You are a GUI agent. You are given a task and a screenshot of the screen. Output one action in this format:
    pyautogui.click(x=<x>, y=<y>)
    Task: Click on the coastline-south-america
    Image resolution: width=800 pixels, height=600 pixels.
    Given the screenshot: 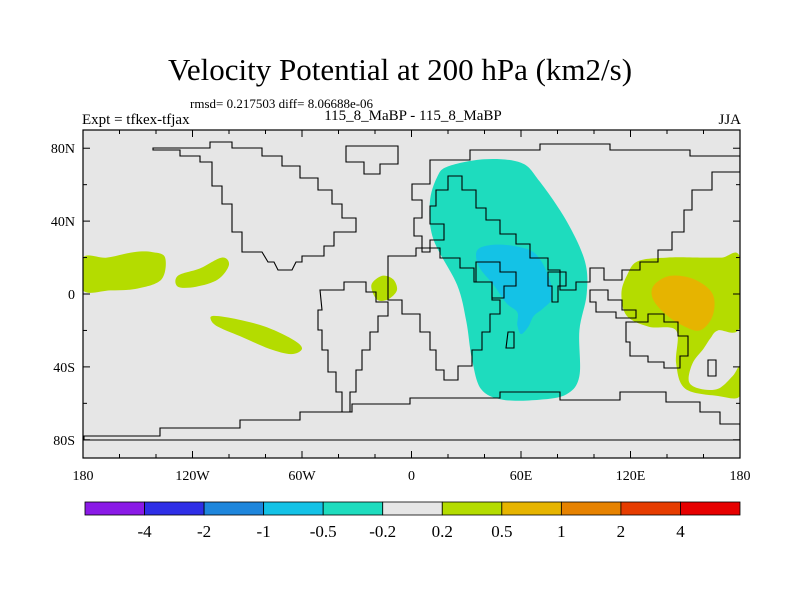 What is the action you would take?
    pyautogui.click(x=353, y=347)
    